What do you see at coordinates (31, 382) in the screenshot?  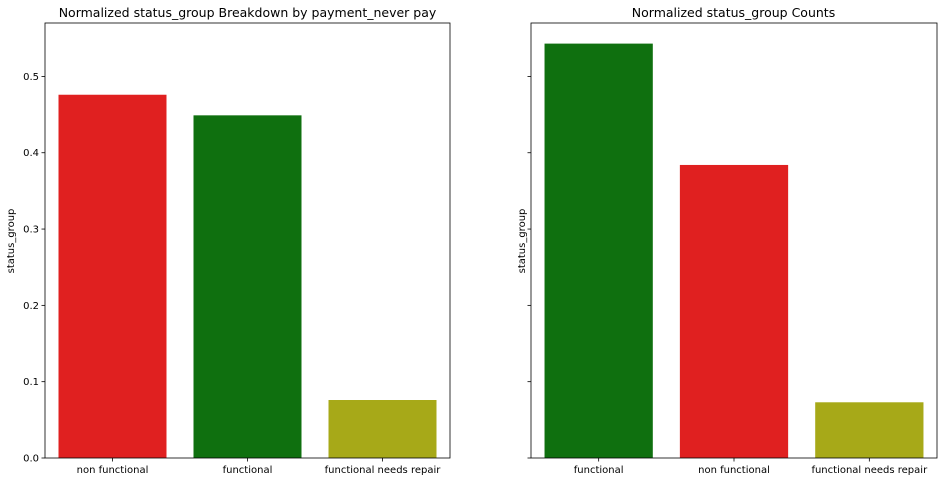 I see `y-tick-label: 0.1` at bounding box center [31, 382].